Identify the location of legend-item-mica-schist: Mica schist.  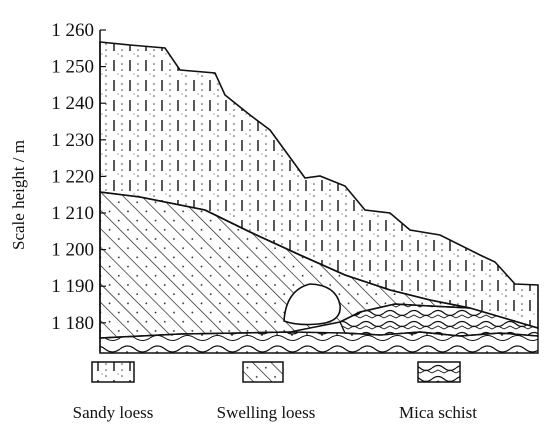
(438, 391).